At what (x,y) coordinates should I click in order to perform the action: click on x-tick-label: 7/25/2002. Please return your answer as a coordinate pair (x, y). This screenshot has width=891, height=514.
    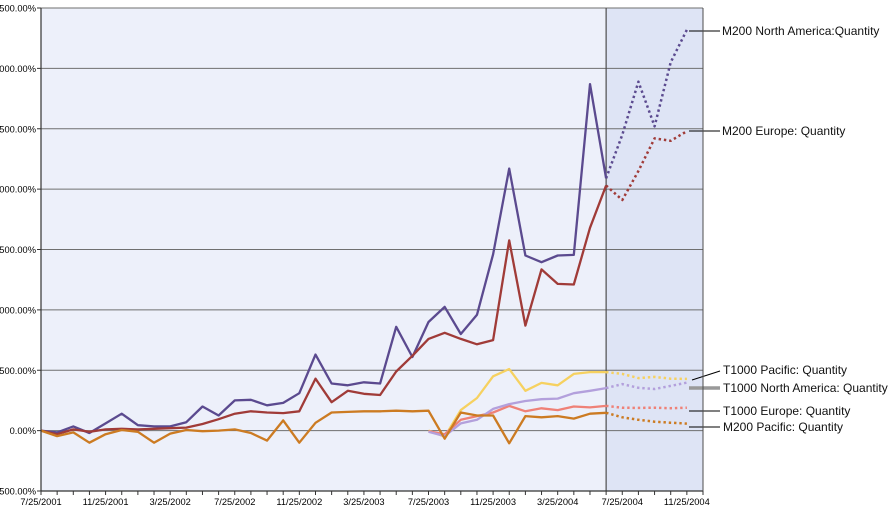
    Looking at the image, I should click on (234, 502).